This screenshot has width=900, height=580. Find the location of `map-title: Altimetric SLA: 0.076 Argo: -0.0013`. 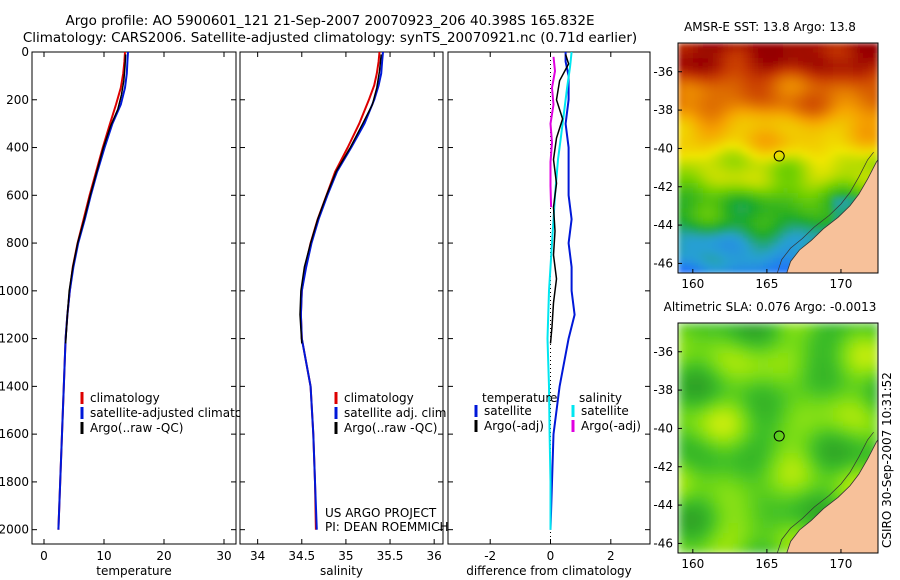

map-title: Altimetric SLA: 0.076 Argo: -0.0013 is located at coordinates (770, 307).